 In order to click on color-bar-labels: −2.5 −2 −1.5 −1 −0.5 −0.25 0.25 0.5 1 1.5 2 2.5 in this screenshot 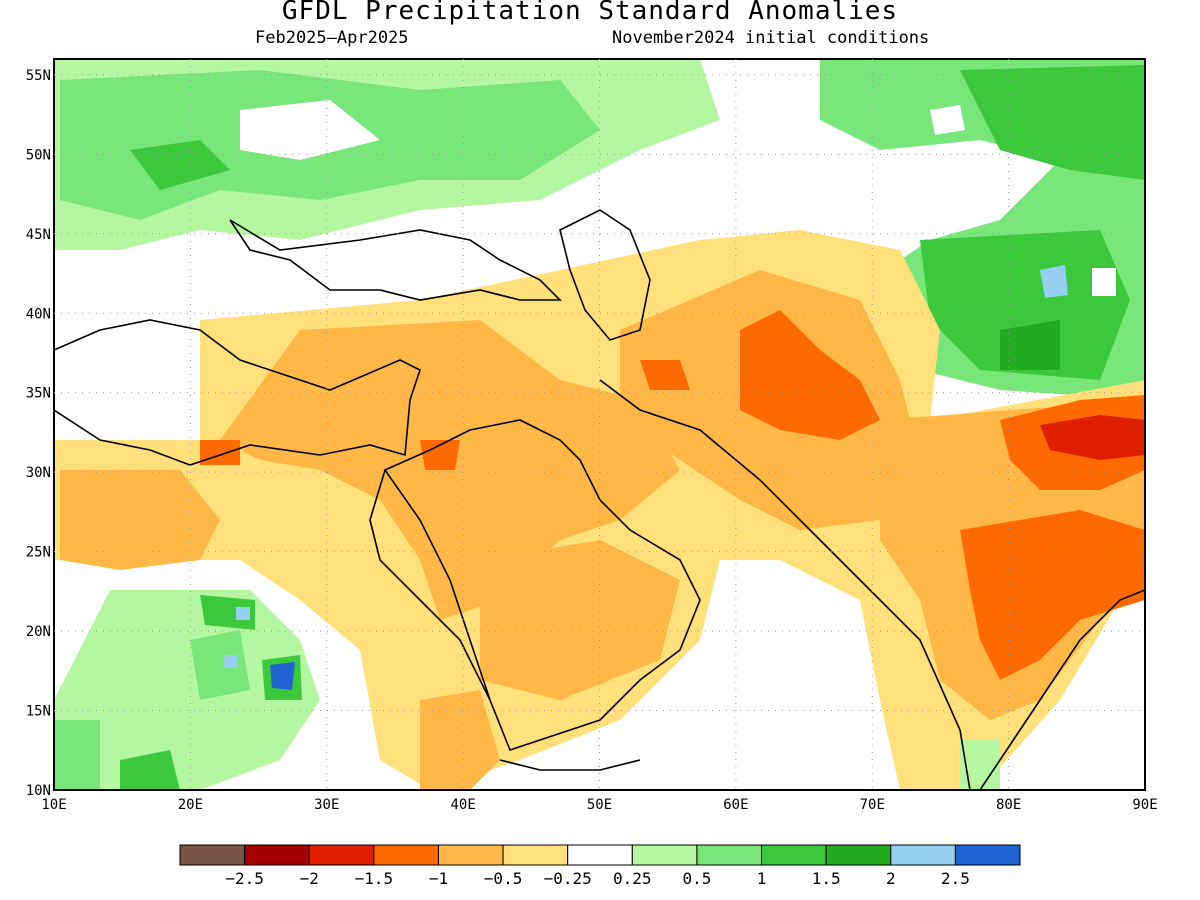, I will do `click(597, 878)`.